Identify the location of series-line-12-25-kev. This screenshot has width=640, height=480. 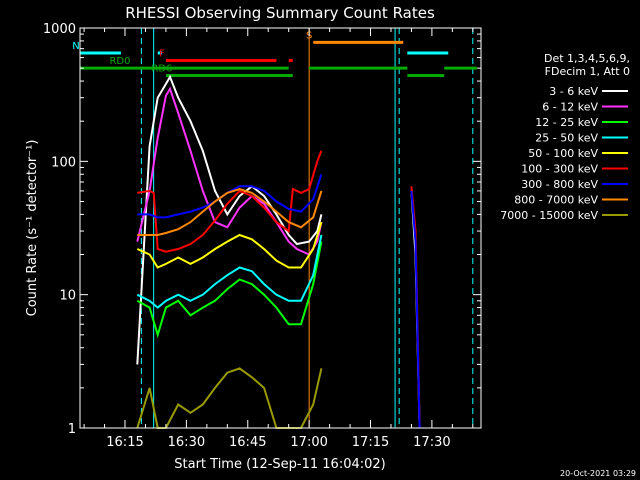
(229, 290).